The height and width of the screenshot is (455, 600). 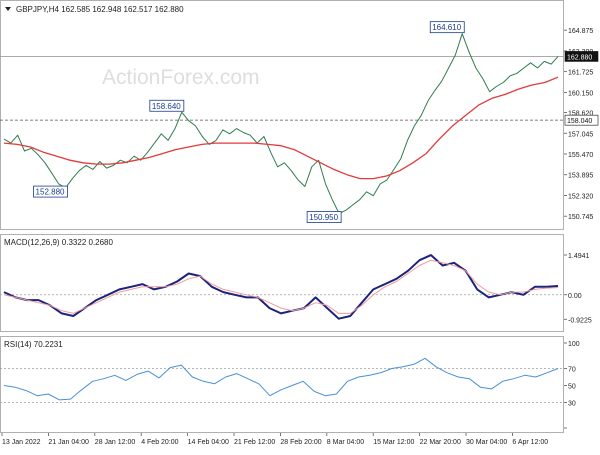 I want to click on price-y-tick-label: 150.745, so click(x=580, y=217).